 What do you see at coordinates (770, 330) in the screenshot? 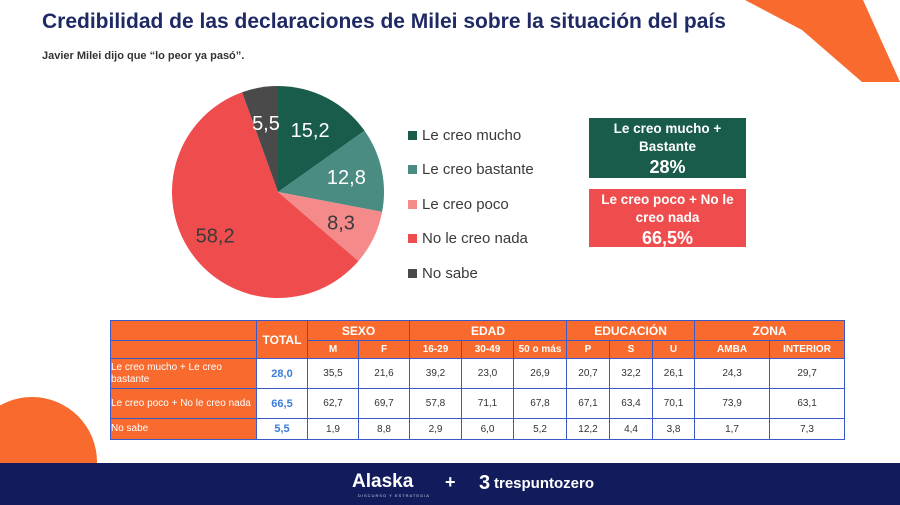
I see `group-header-zona: ZONA` at bounding box center [770, 330].